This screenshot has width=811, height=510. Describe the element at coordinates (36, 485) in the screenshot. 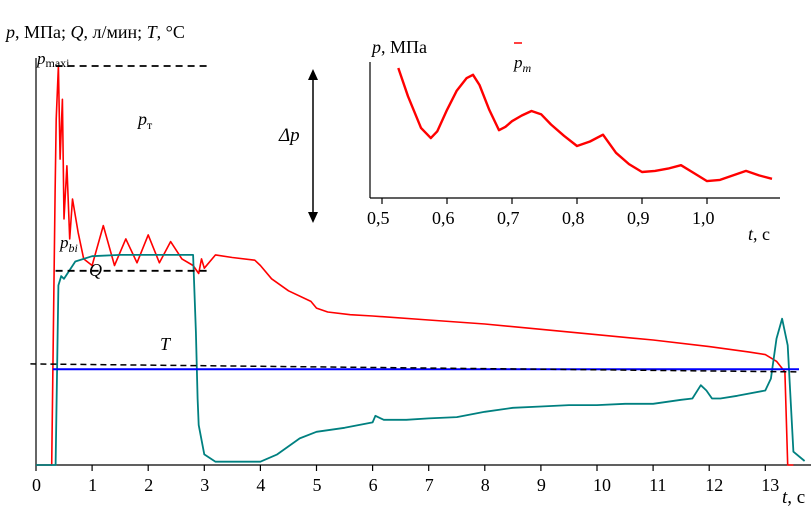

I see `main-x-tick-label: 0` at that location.